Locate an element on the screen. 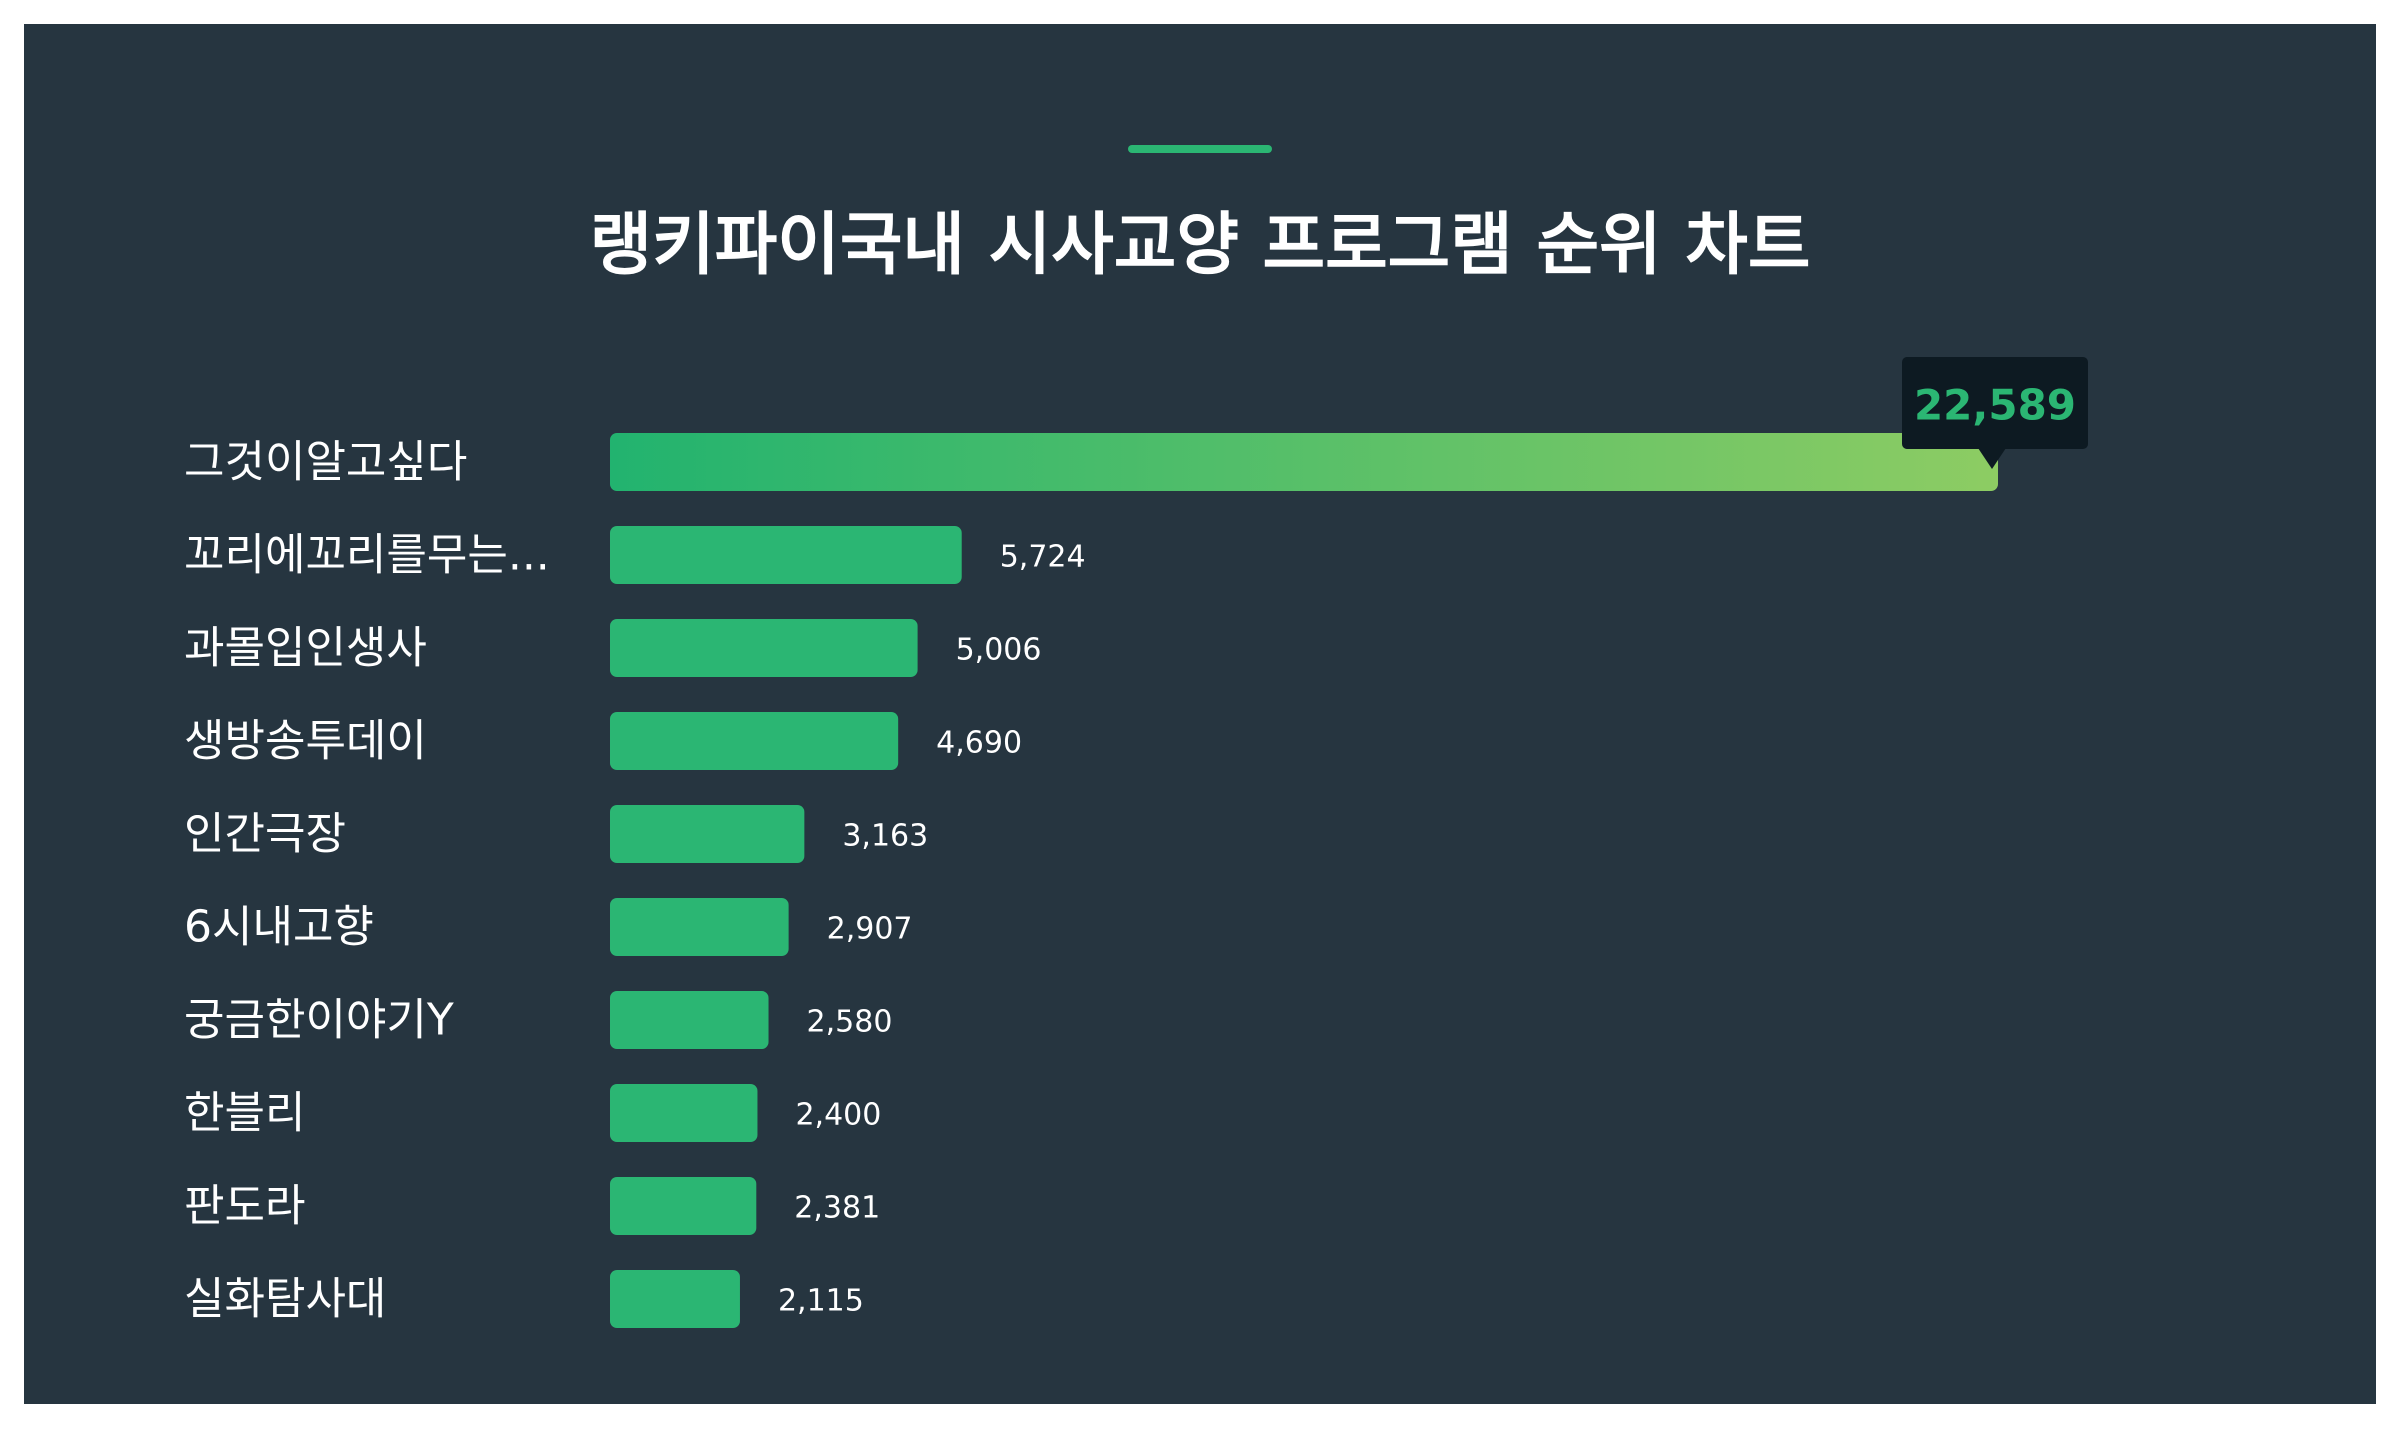 The image size is (2400, 1440). category-label: 궁금한이야기Y is located at coordinates (319, 1020).